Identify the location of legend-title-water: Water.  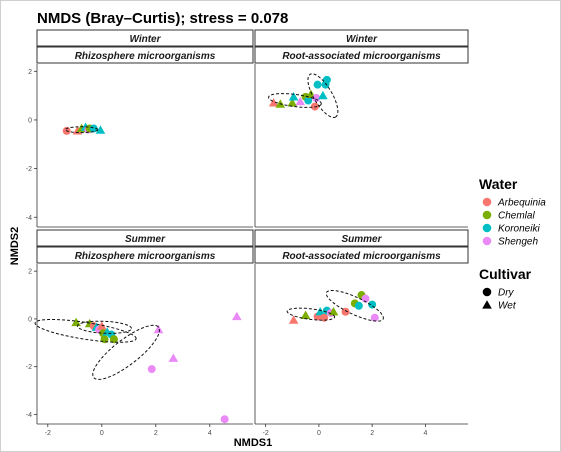
(498, 184).